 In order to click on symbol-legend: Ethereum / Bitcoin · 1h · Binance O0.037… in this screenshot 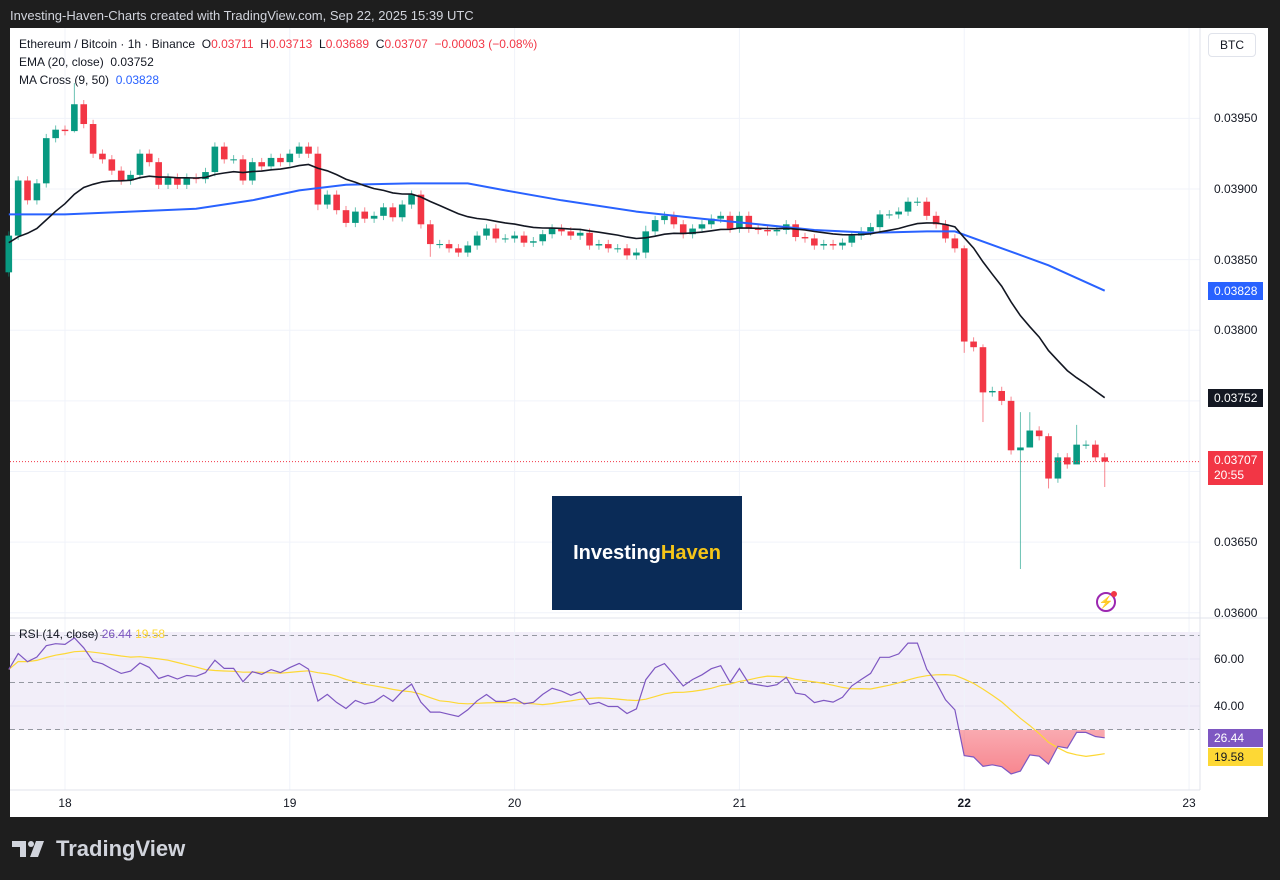, I will do `click(278, 44)`.